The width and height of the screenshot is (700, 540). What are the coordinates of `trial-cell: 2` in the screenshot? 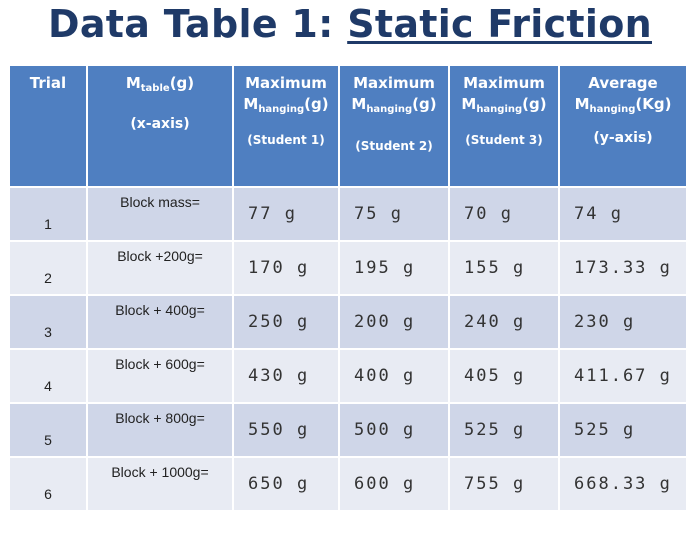 It's located at (48, 268).